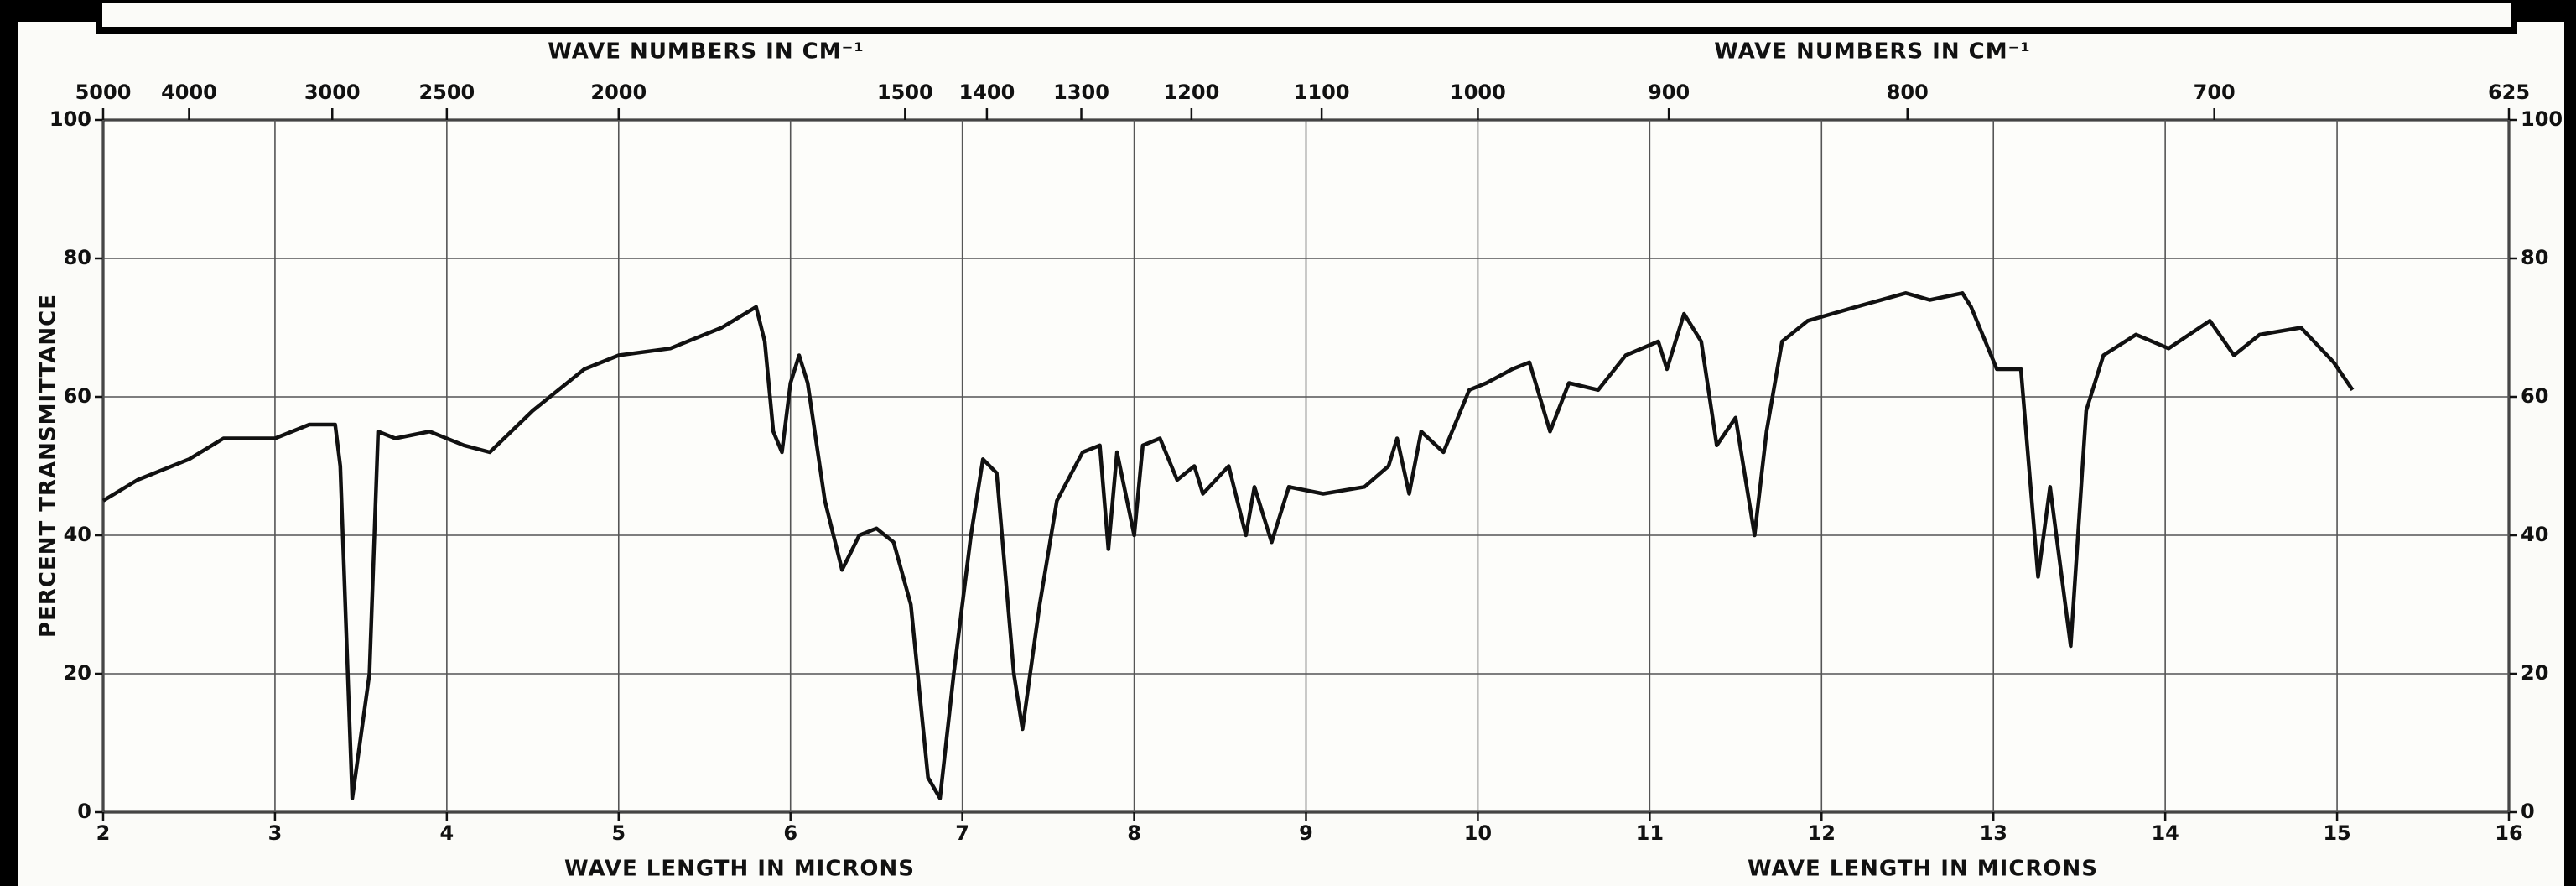 The width and height of the screenshot is (2576, 886). I want to click on y-axis-title: PERCENT TRANSMITTANCE, so click(48, 466).